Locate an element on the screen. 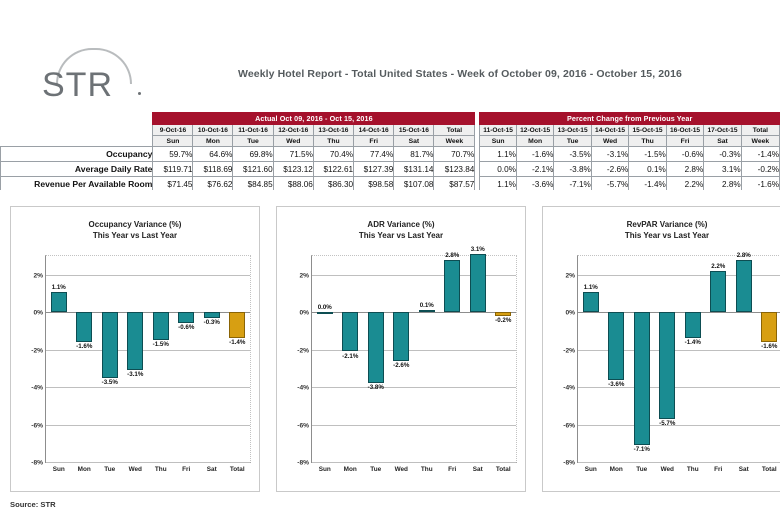  gridline-adr-3: -4% is located at coordinates (406, 388).